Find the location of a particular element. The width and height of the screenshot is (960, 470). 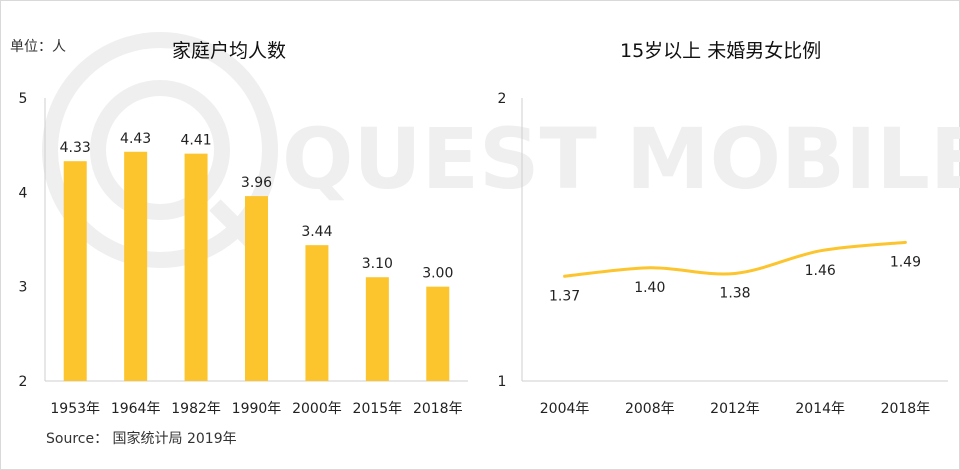

watermark-logo-icon is located at coordinates (160, 150).